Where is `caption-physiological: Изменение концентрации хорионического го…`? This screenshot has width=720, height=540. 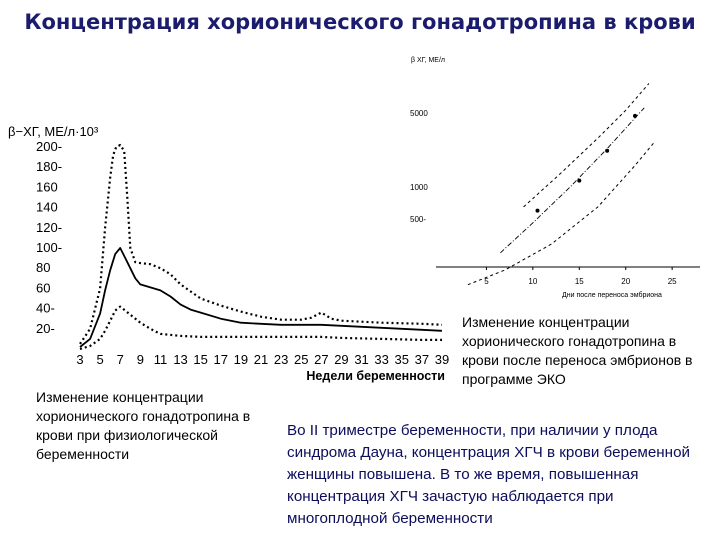
caption-physiological: Изменение концентрации хорионического го… is located at coordinates (143, 425).